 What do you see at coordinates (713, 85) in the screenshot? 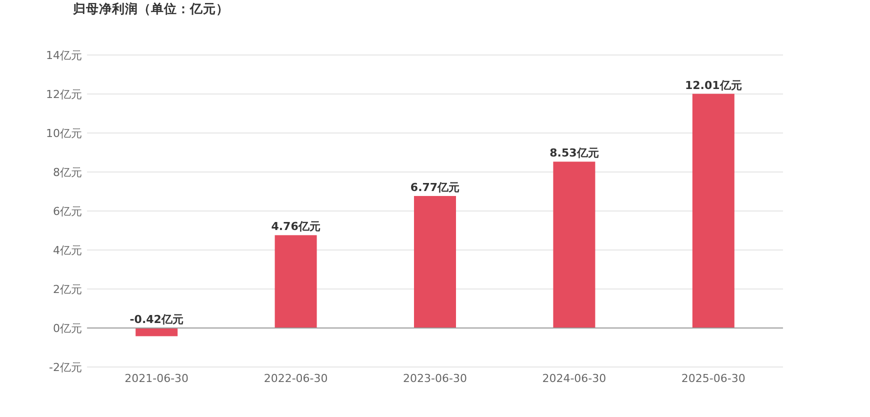
I see `data-label: 12.01亿元` at bounding box center [713, 85].